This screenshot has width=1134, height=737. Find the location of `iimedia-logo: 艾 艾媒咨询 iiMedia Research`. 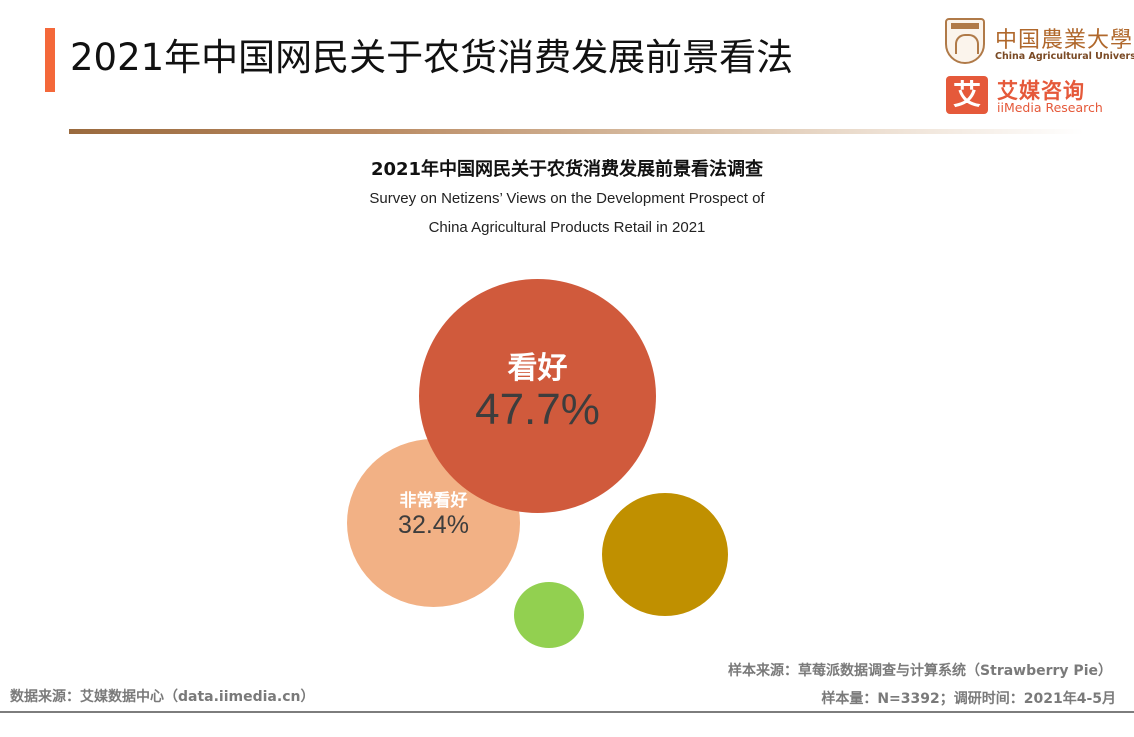

iimedia-logo: 艾 艾媒咨询 iiMedia Research is located at coordinates (1031, 96).